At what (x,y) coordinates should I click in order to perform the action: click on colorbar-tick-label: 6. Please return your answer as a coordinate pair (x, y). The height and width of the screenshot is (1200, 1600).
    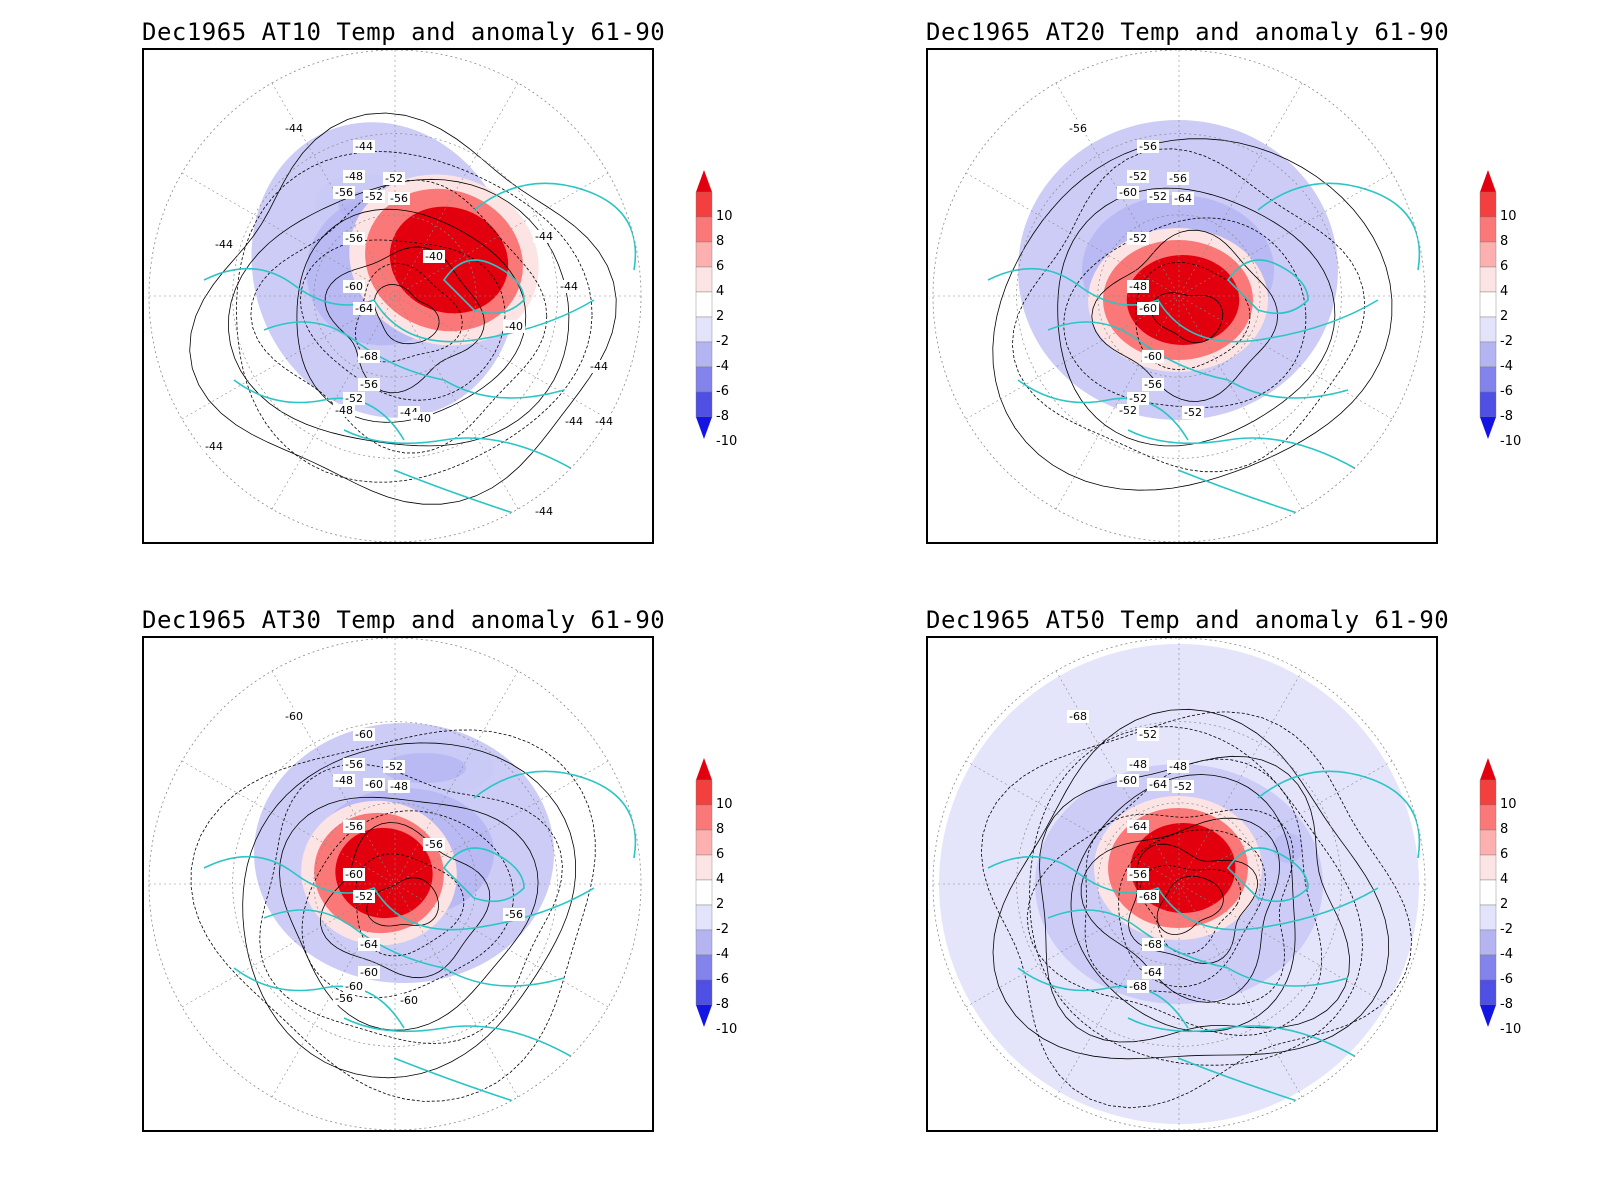
    Looking at the image, I should click on (1504, 266).